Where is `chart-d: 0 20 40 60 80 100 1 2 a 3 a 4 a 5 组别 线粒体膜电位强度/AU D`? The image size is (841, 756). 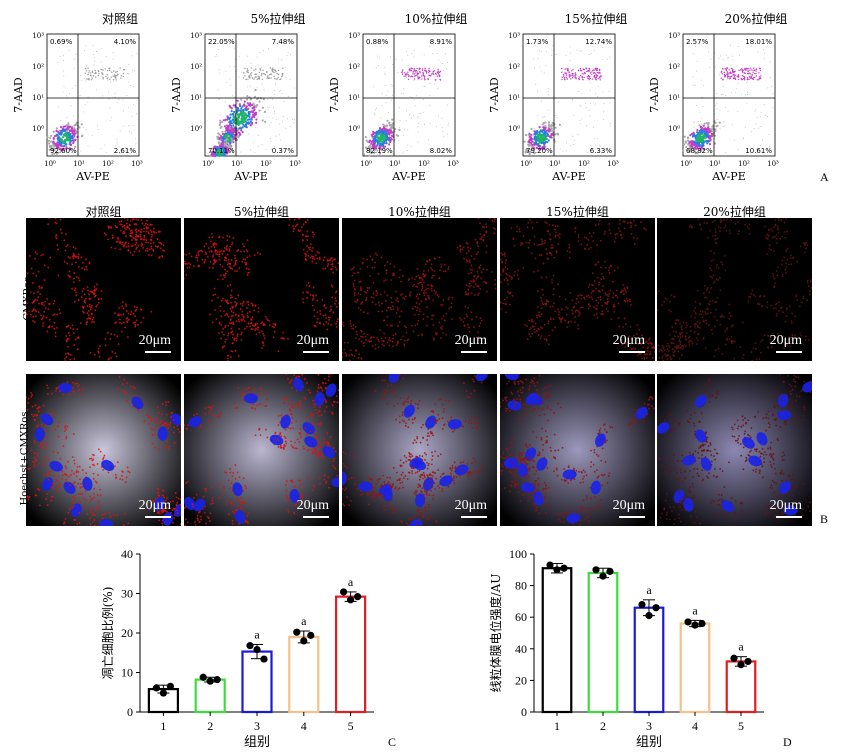 chart-d: 0 20 40 60 80 100 1 2 a 3 a 4 a 5 组别 线粒体膜电位强度/AU D is located at coordinates (640, 648).